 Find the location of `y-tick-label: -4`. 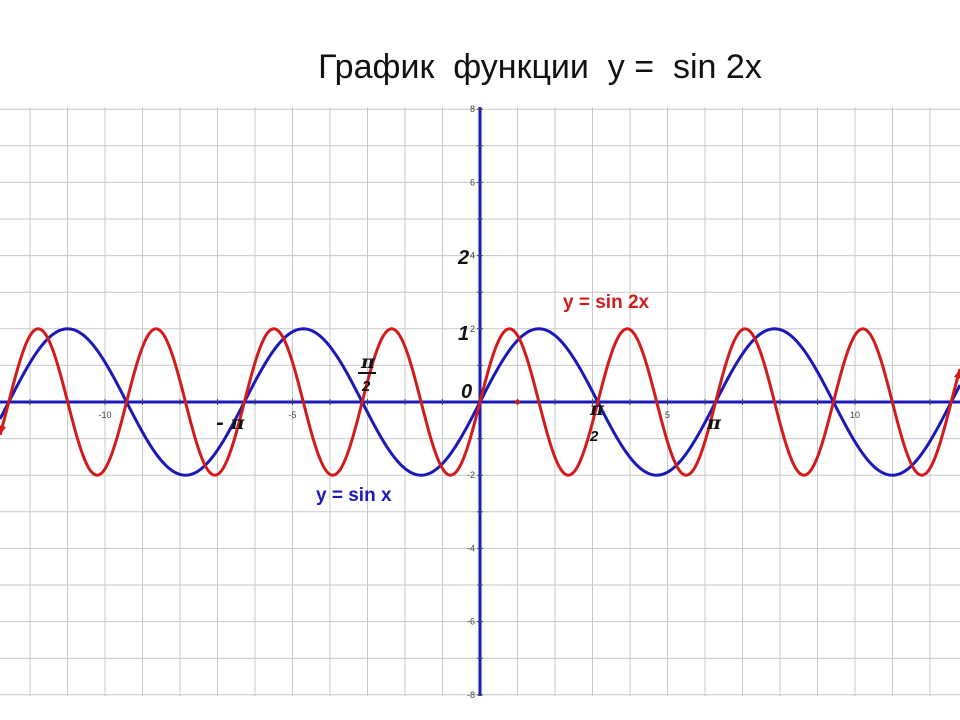

y-tick-label: -4 is located at coordinates (471, 548).